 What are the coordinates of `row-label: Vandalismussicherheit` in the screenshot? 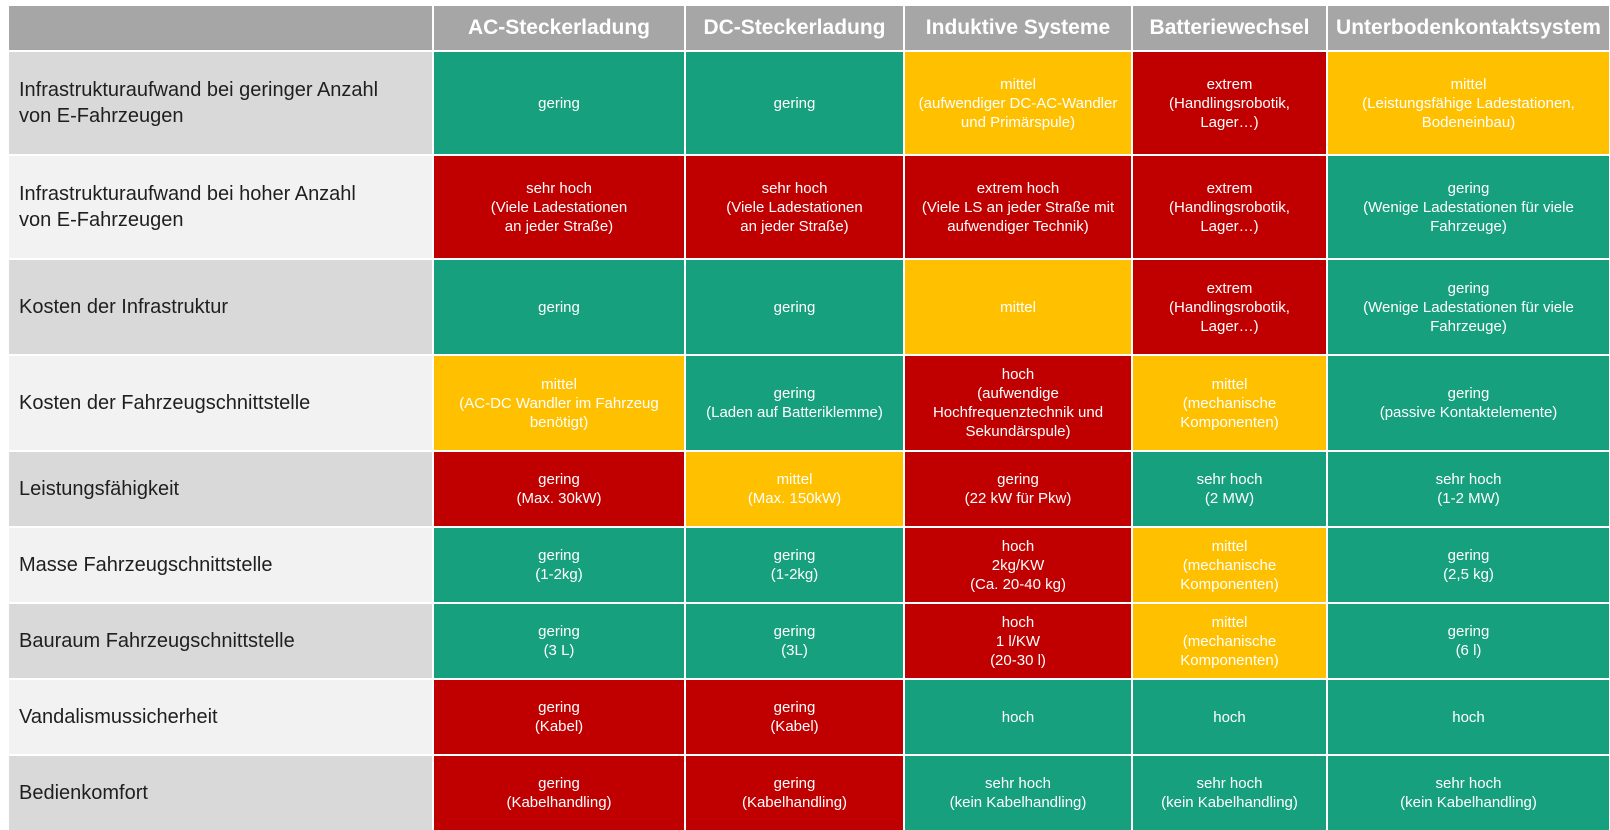 It's located at (220, 717).